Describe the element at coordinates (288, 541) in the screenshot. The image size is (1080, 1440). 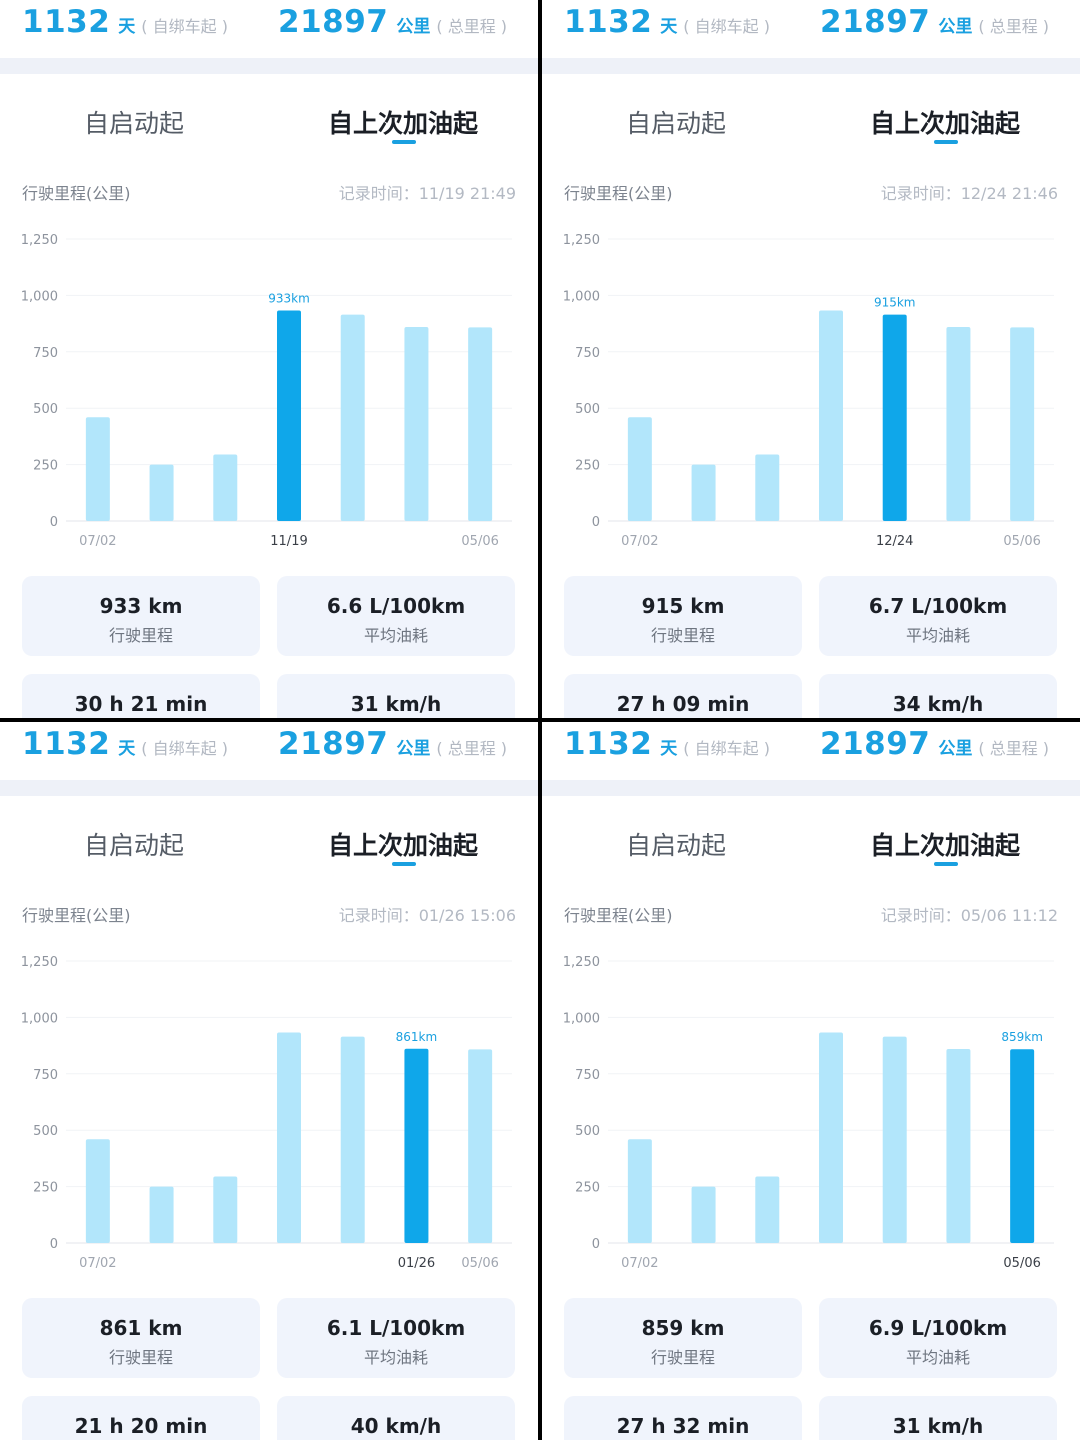
I see `x-tick-label: 11/19` at that location.